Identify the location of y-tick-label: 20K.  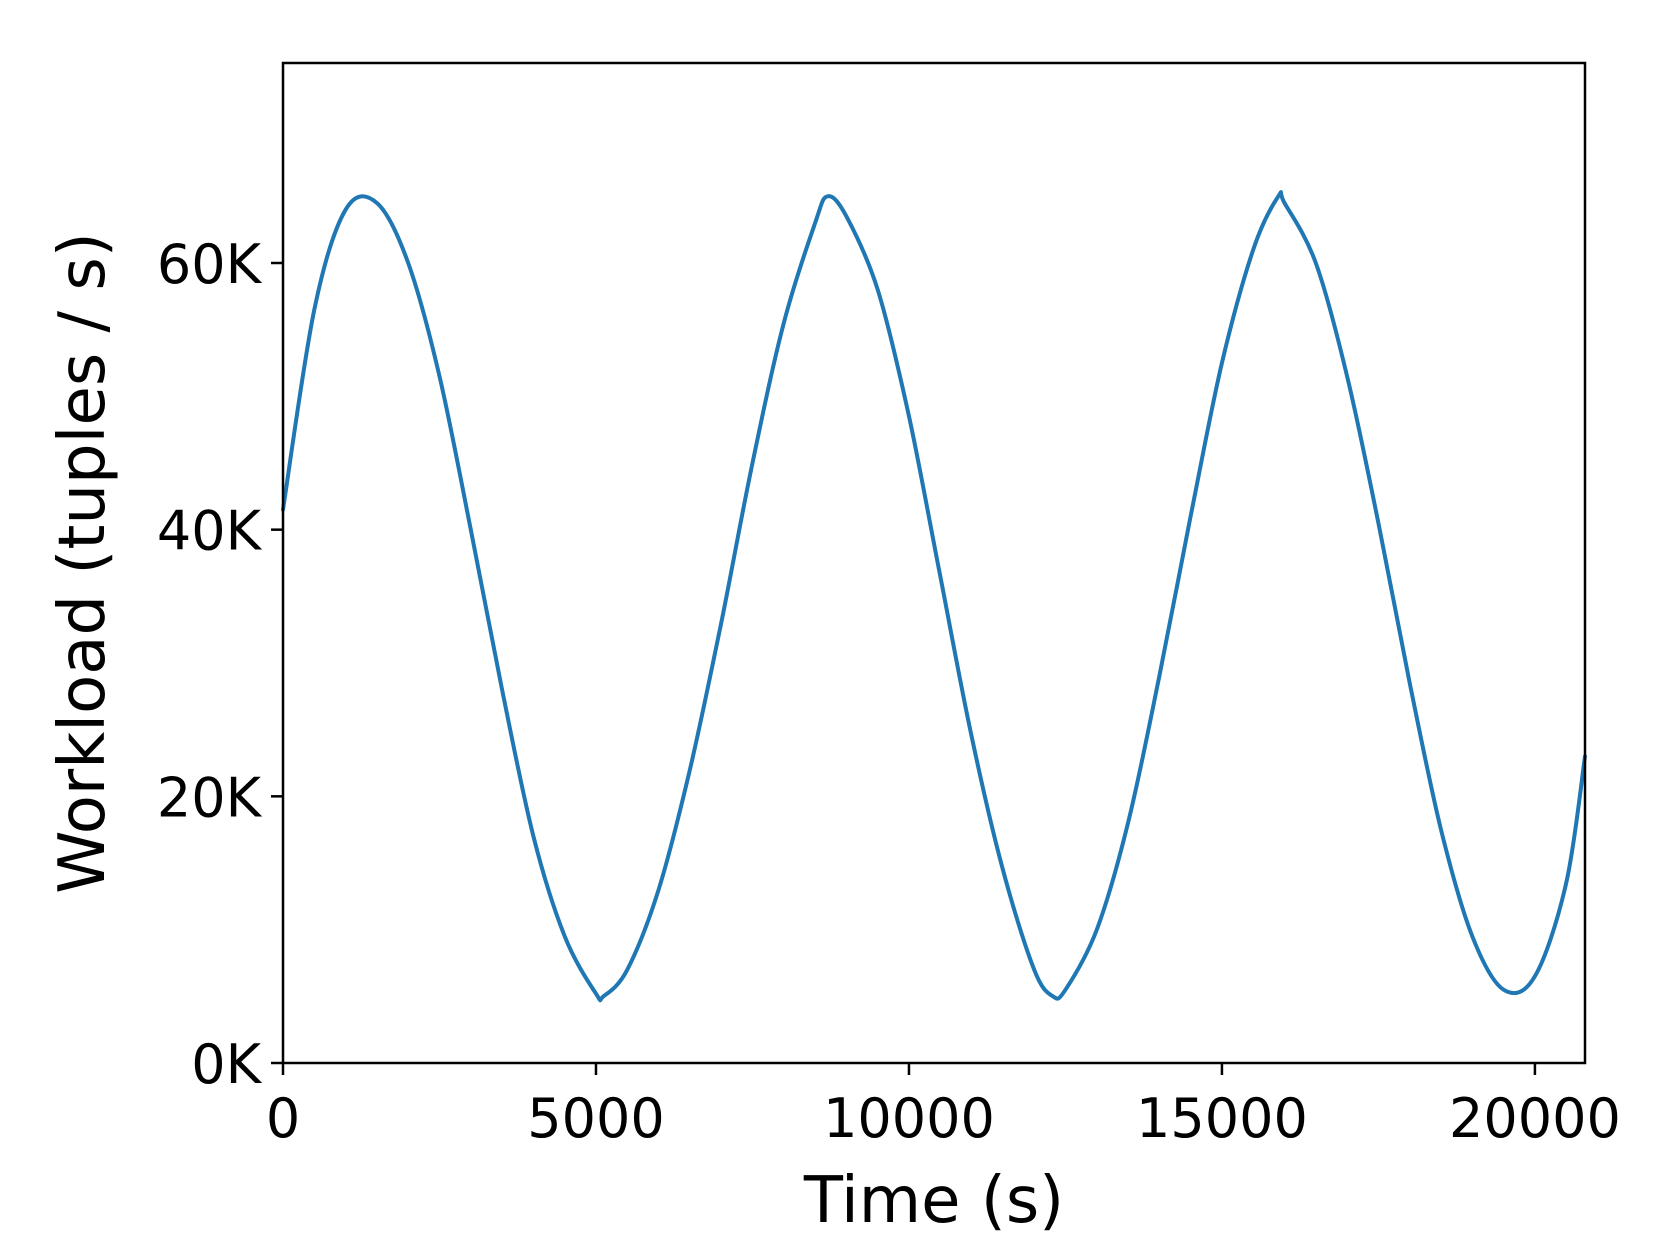
(210, 797).